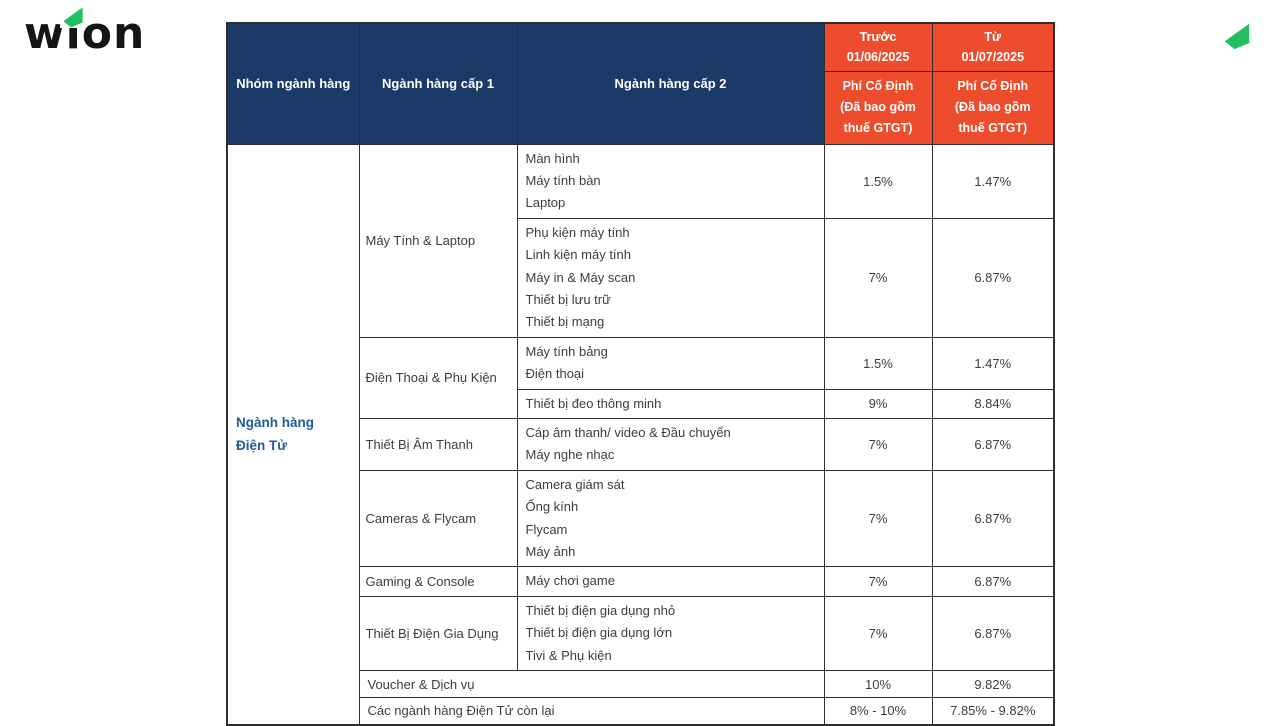 The width and height of the screenshot is (1280, 726). What do you see at coordinates (591, 711) in the screenshot?
I see `merged-category-cell: Các ngành hàng Điện Tử còn lại` at bounding box center [591, 711].